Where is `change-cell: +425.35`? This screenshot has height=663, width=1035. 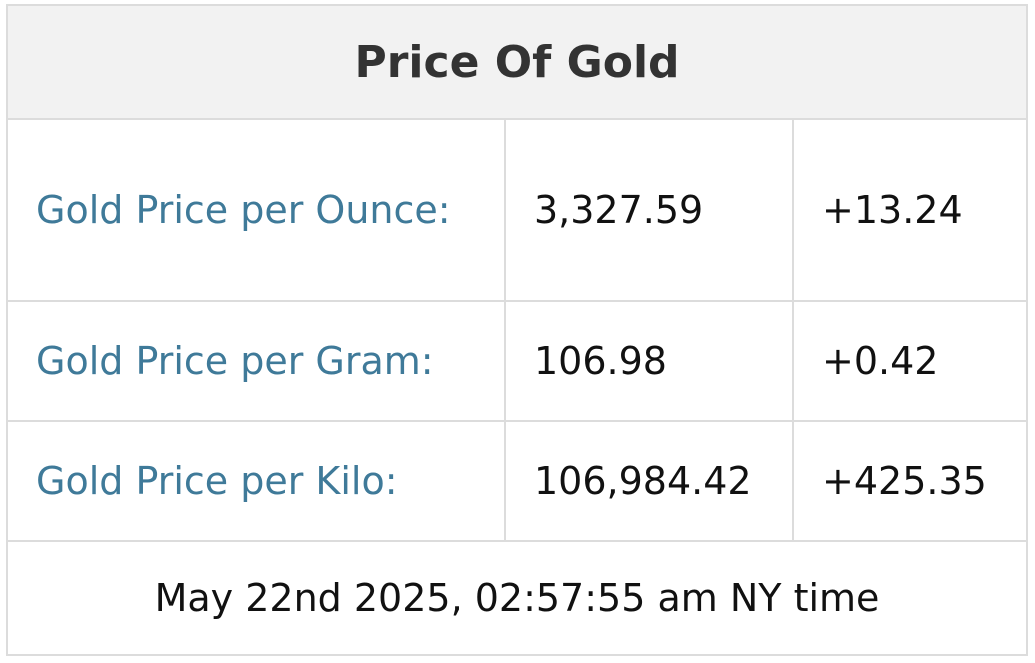
change-cell: +425.35 is located at coordinates (910, 481).